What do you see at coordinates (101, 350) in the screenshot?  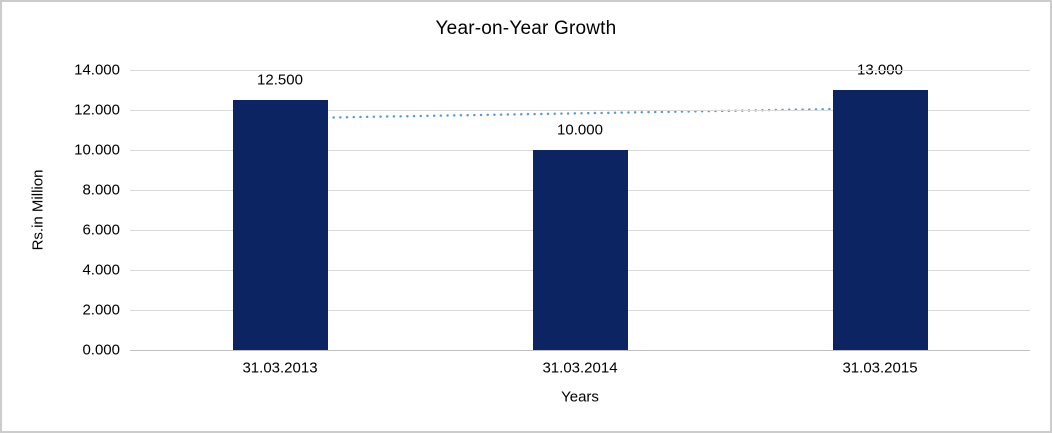 I see `y-tick-label: 0.000` at bounding box center [101, 350].